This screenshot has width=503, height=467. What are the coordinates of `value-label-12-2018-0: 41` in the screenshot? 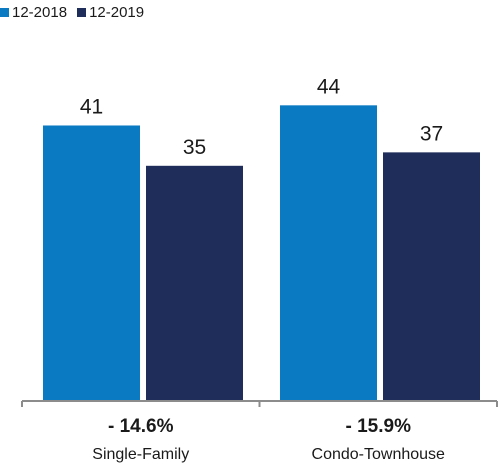 It's located at (91, 106).